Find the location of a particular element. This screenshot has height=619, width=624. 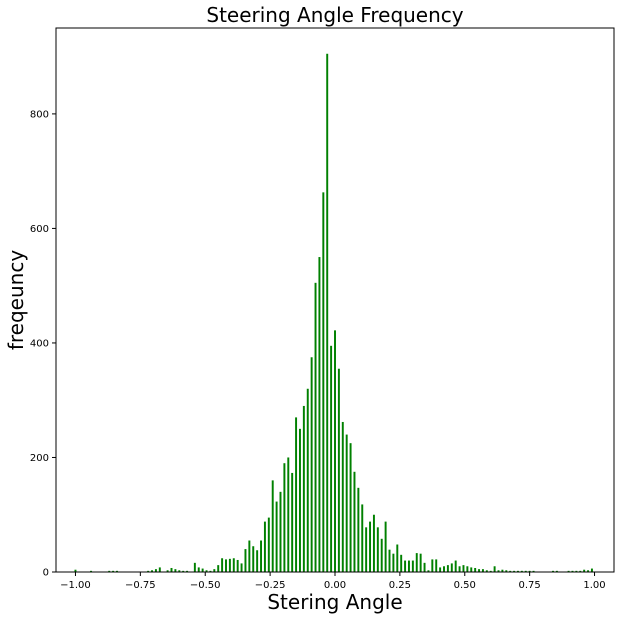

y-tick-label: 400 is located at coordinates (39, 343).